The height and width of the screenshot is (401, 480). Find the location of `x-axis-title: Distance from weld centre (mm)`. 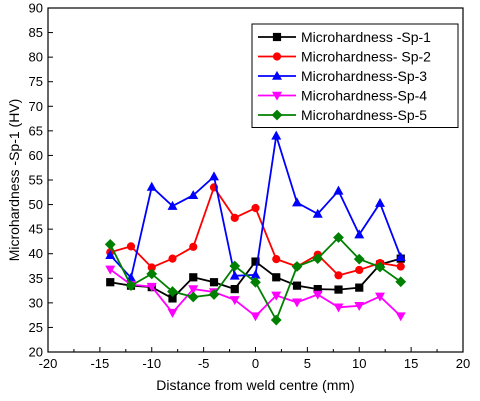

x-axis-title: Distance from weld centre (mm) is located at coordinates (255, 385).